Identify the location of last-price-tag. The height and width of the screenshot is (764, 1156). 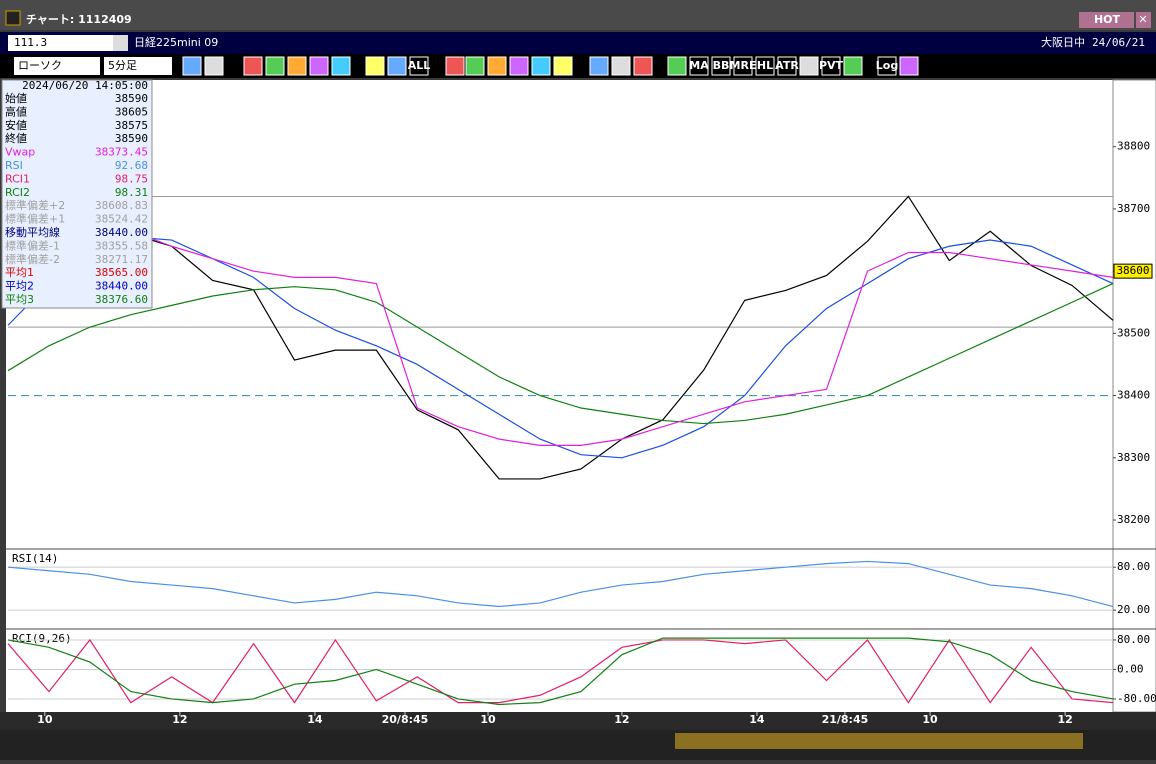
(1133, 271).